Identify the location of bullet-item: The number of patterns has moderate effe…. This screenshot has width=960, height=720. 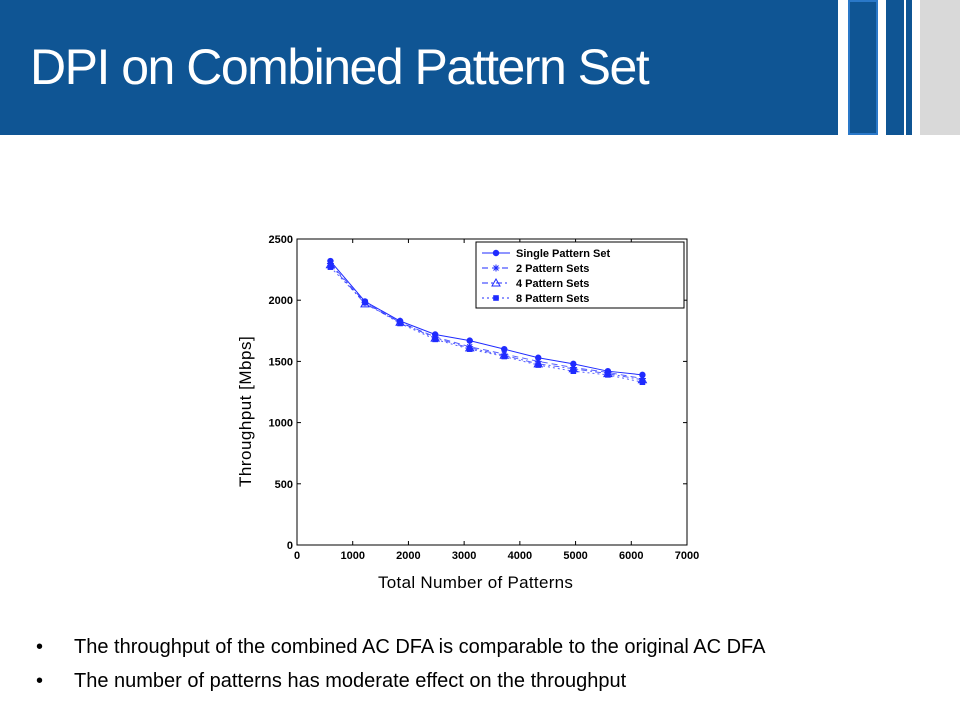
(486, 681).